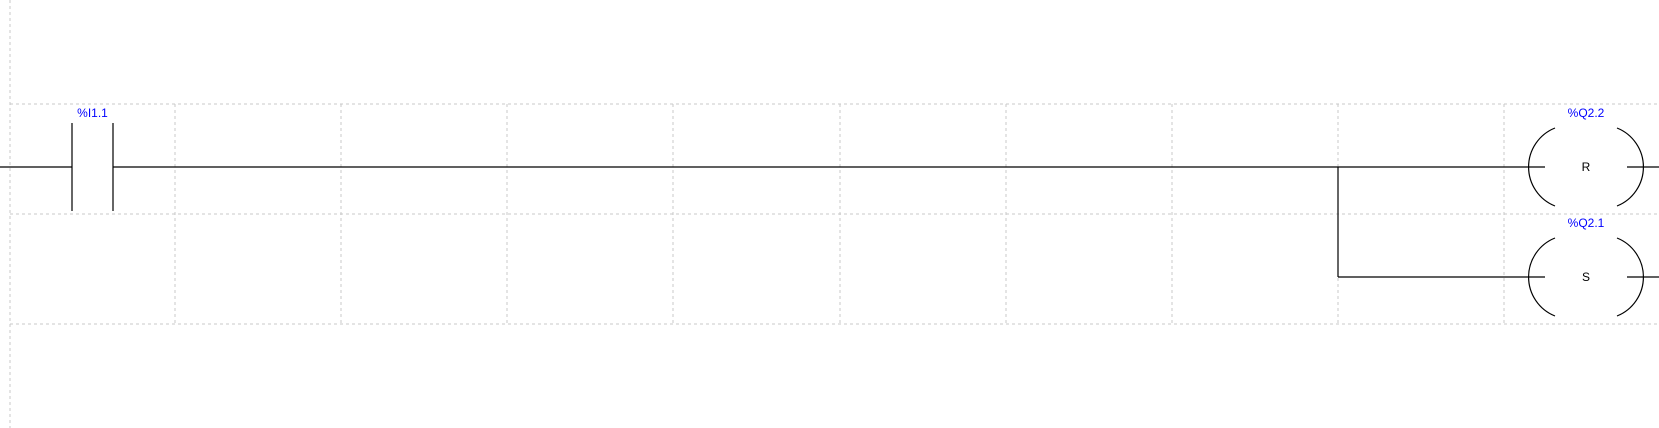  I want to click on coil-r-tag-label: %Q2.2, so click(1586, 113).